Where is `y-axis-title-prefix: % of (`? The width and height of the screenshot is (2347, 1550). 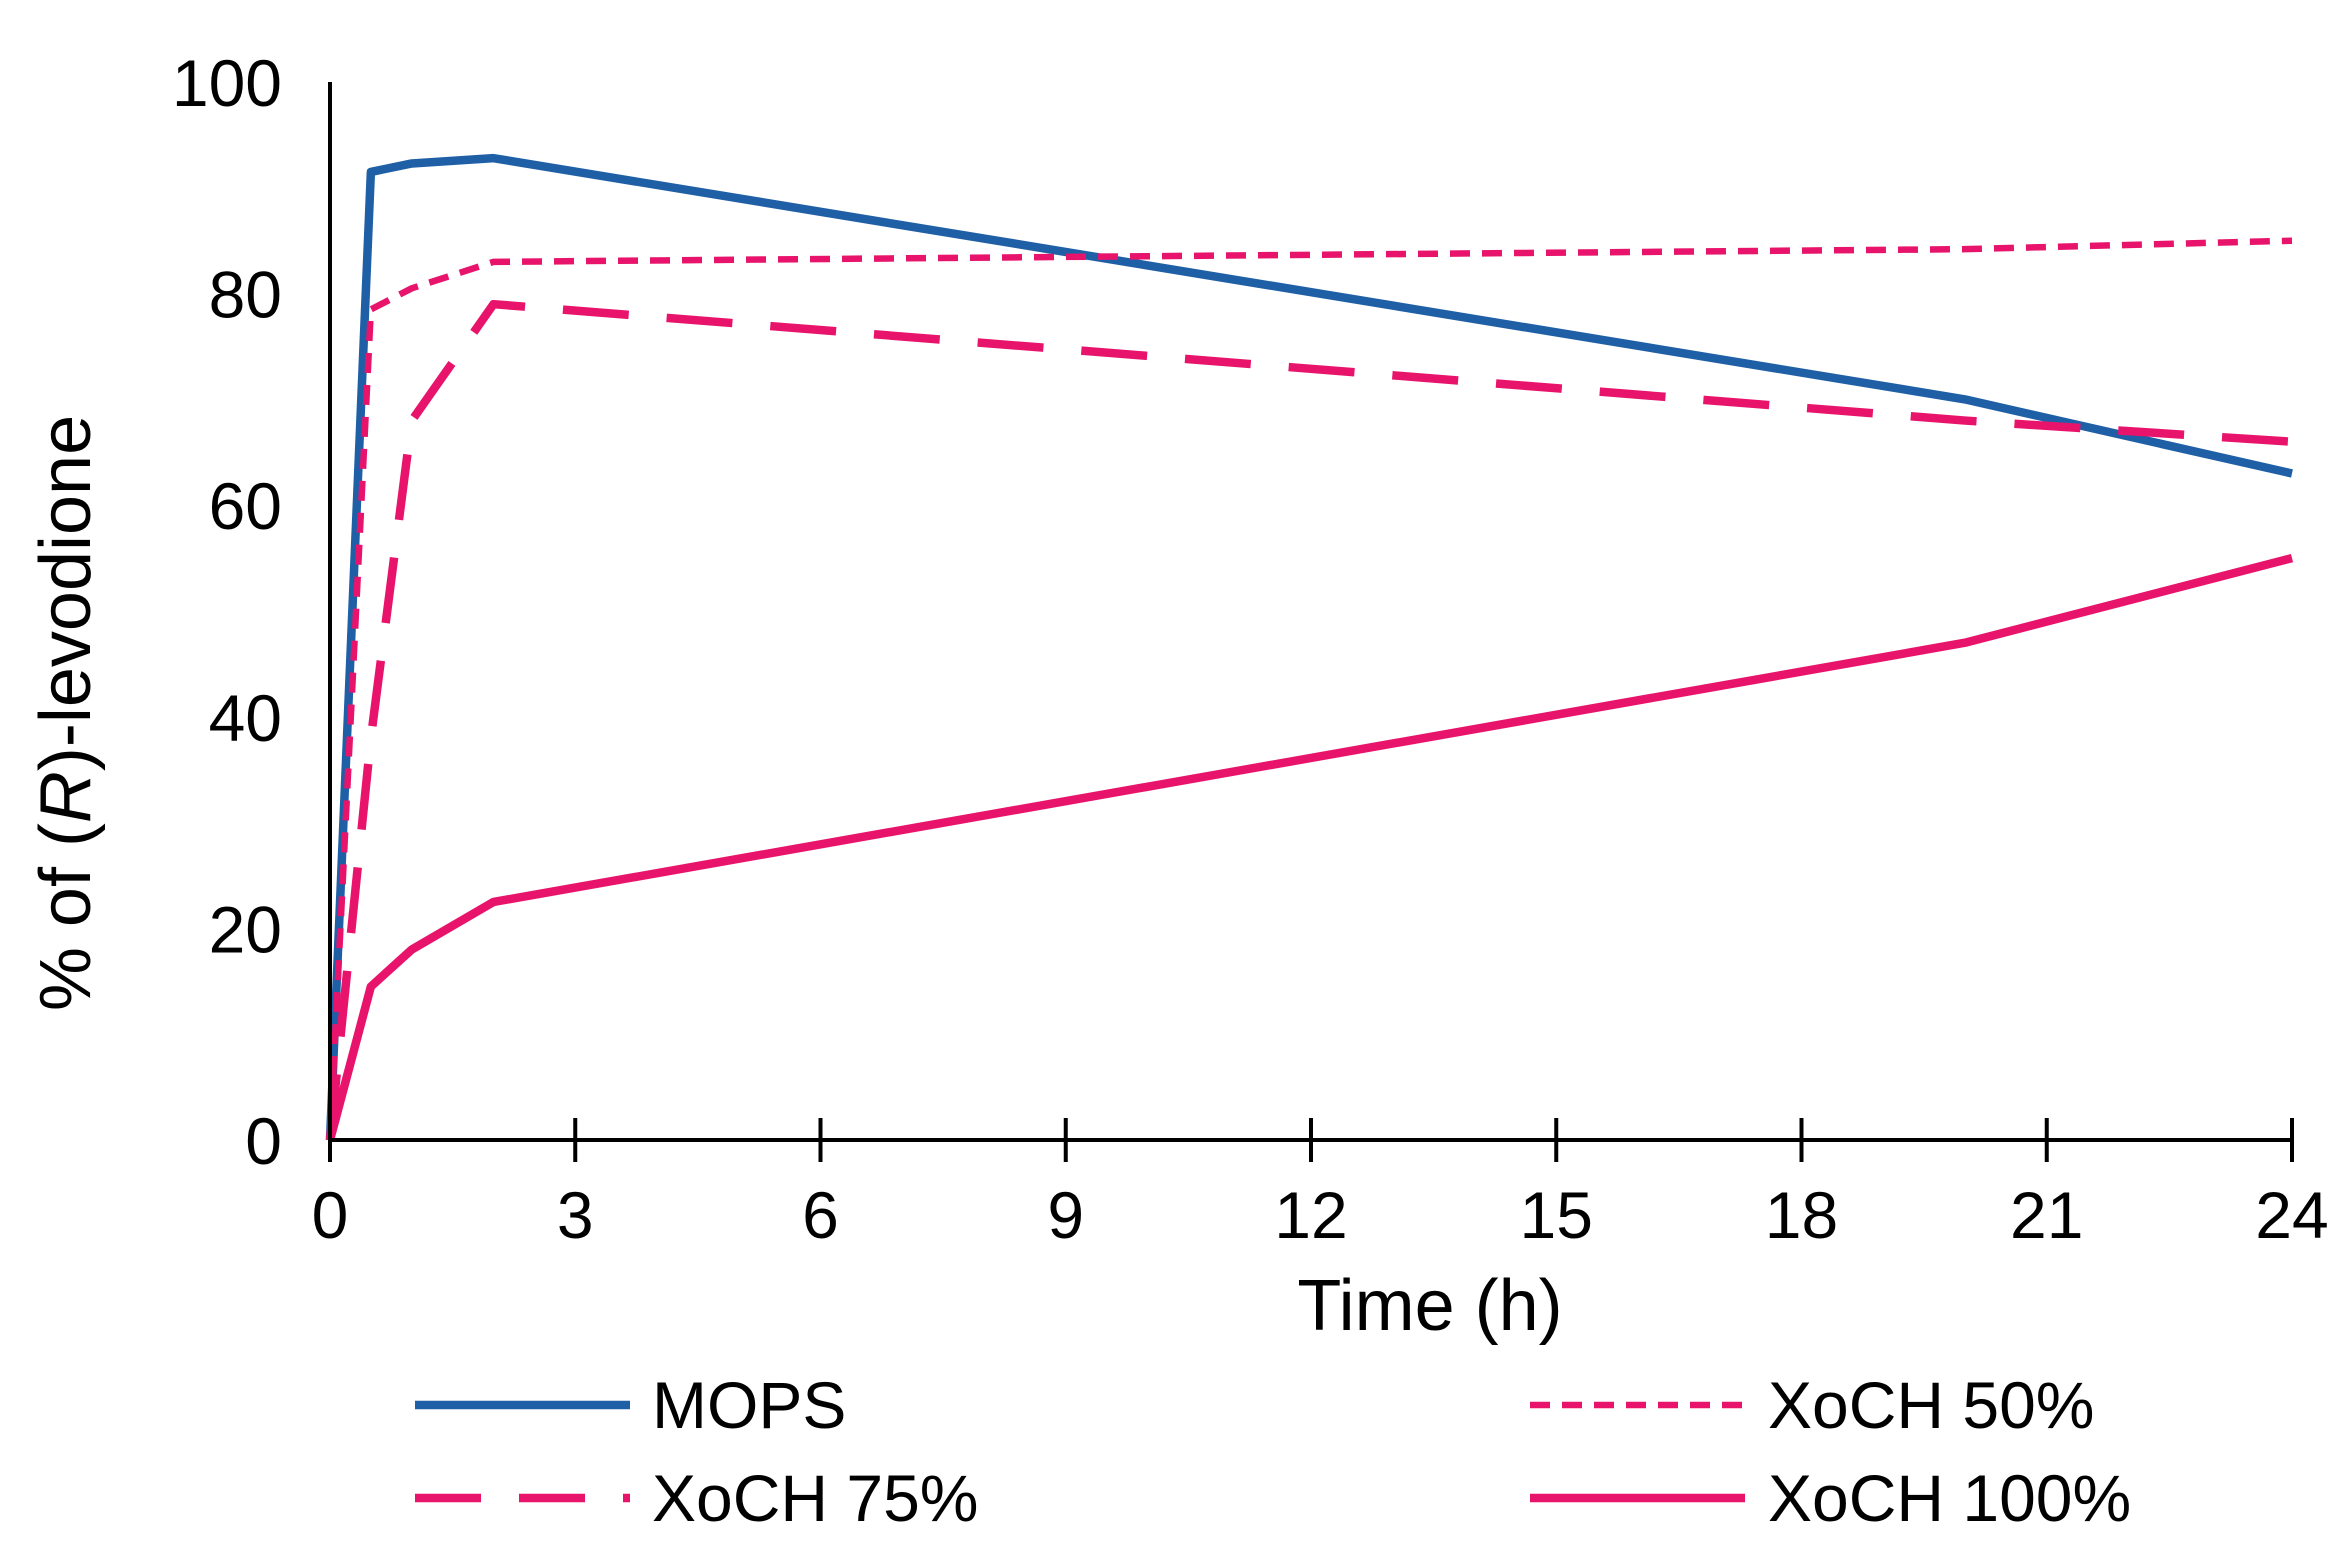 y-axis-title-prefix: % of ( is located at coordinates (66, 917).